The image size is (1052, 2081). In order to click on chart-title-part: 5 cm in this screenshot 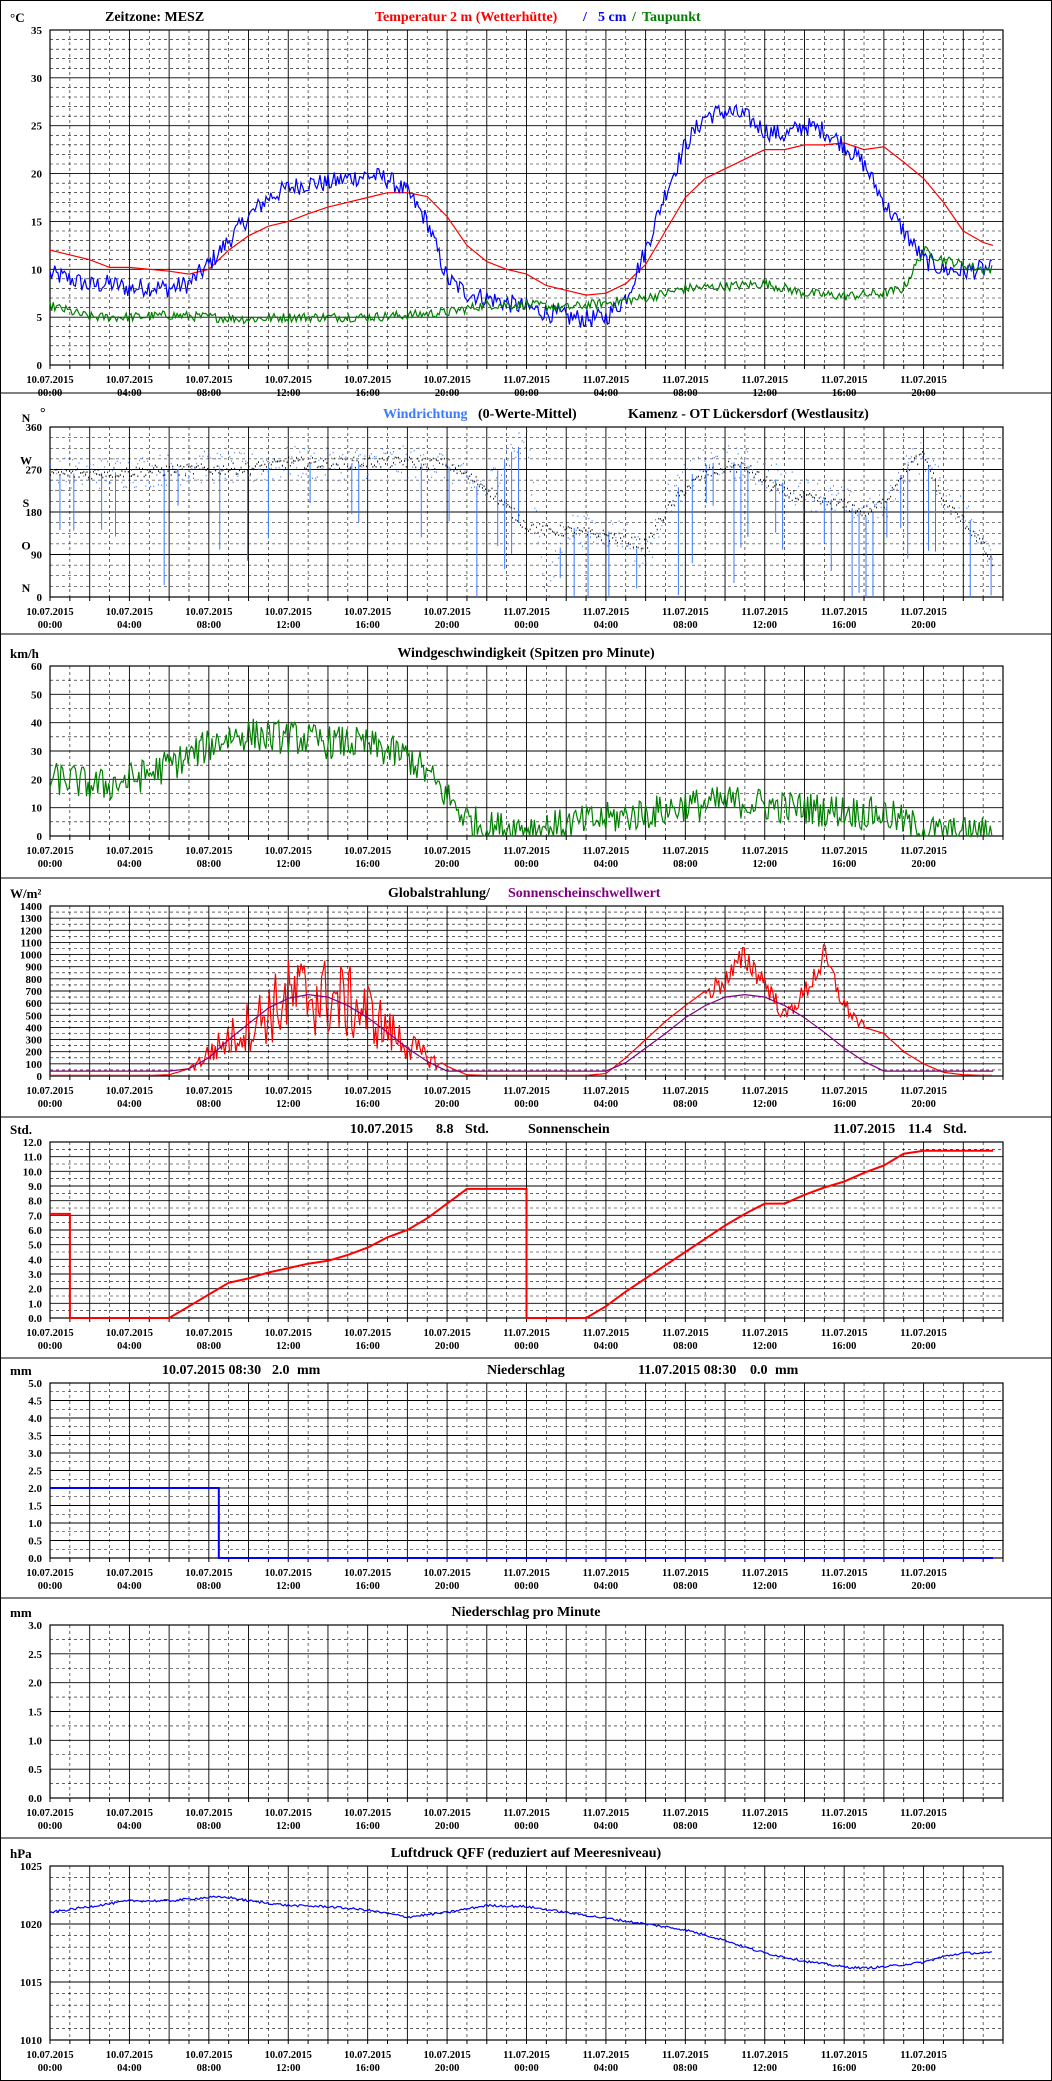, I will do `click(612, 17)`.